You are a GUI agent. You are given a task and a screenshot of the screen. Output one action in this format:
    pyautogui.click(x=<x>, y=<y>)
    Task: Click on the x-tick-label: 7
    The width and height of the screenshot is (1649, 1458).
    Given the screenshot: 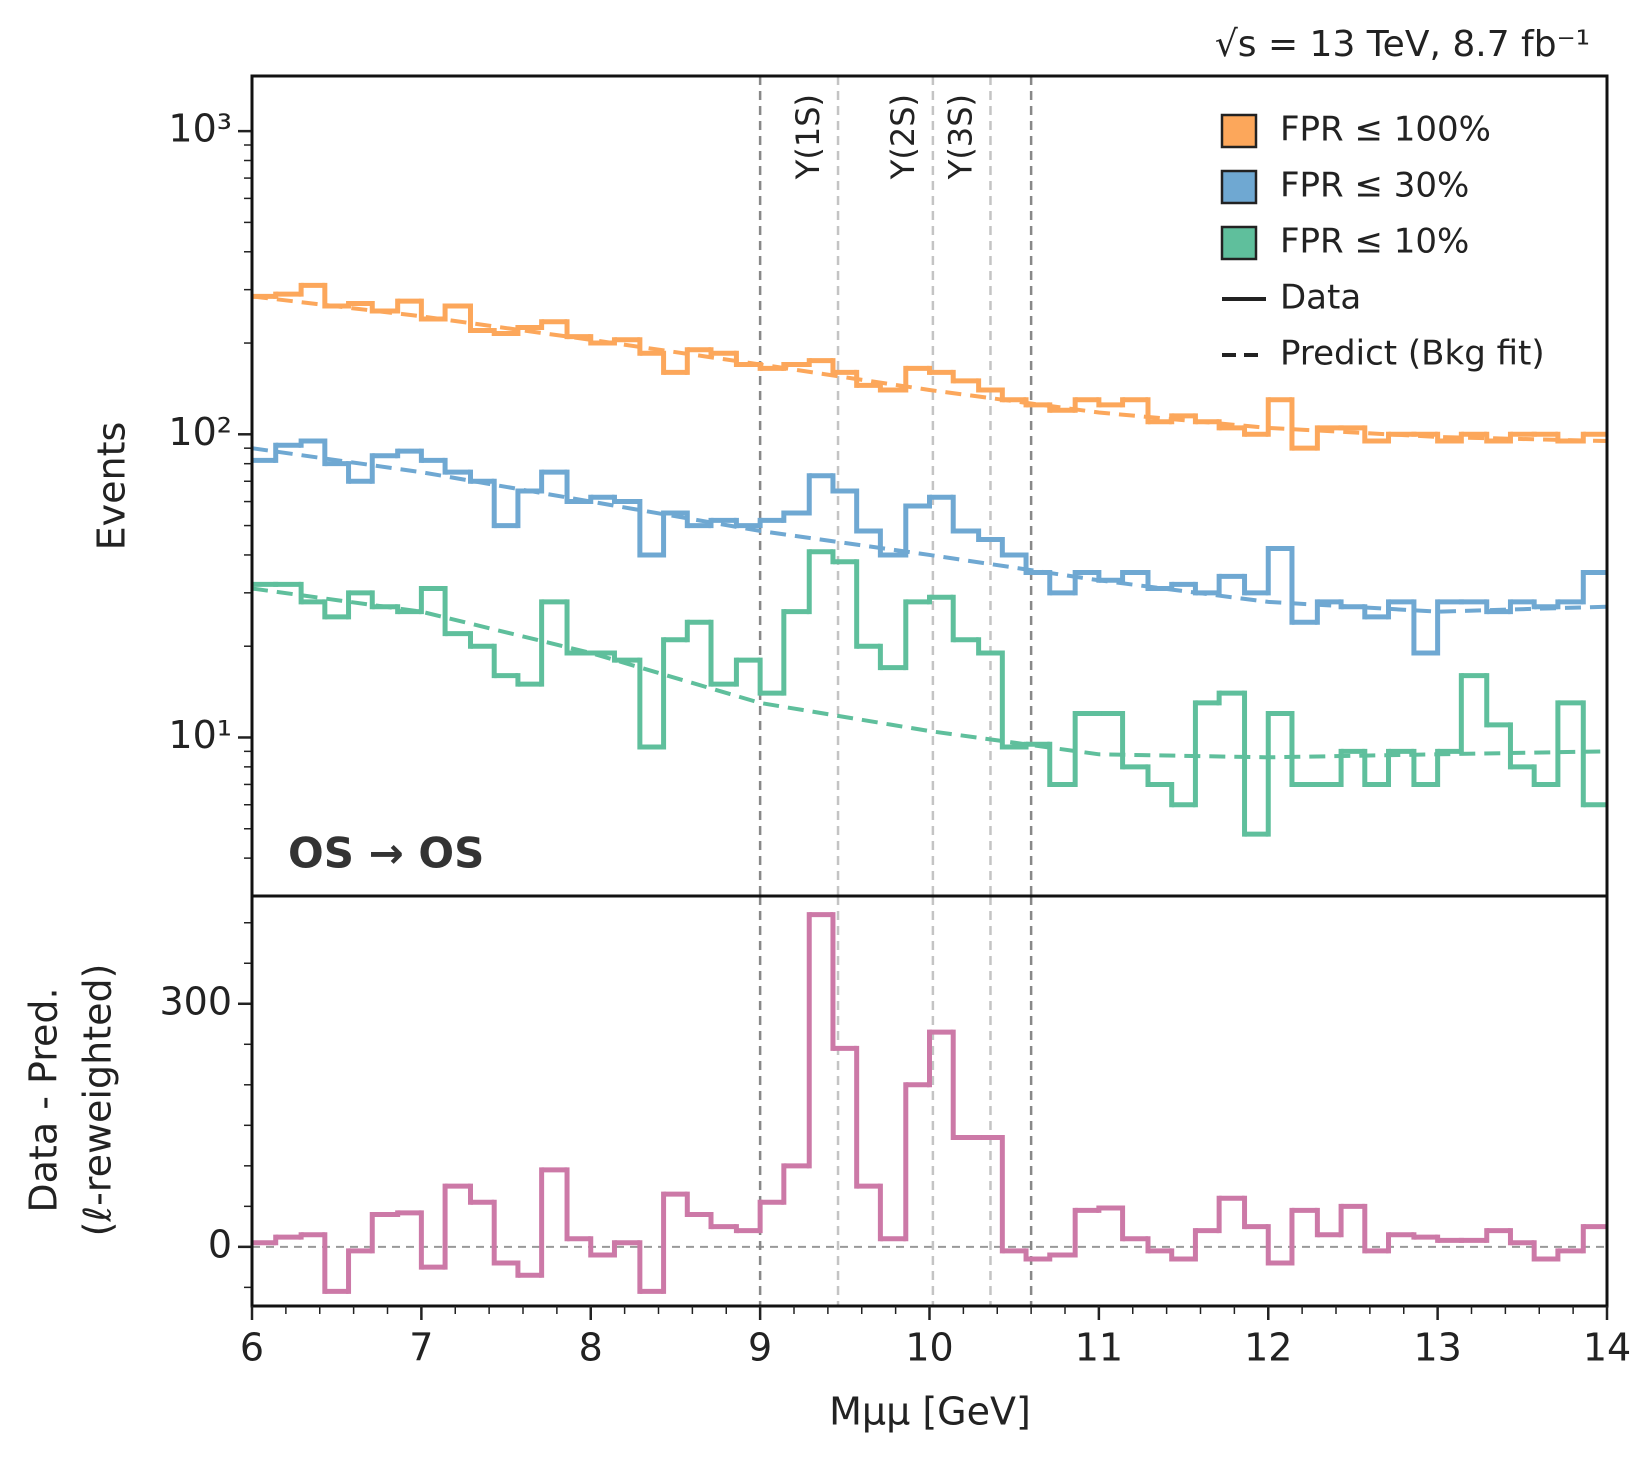 What is the action you would take?
    pyautogui.click(x=421, y=1348)
    